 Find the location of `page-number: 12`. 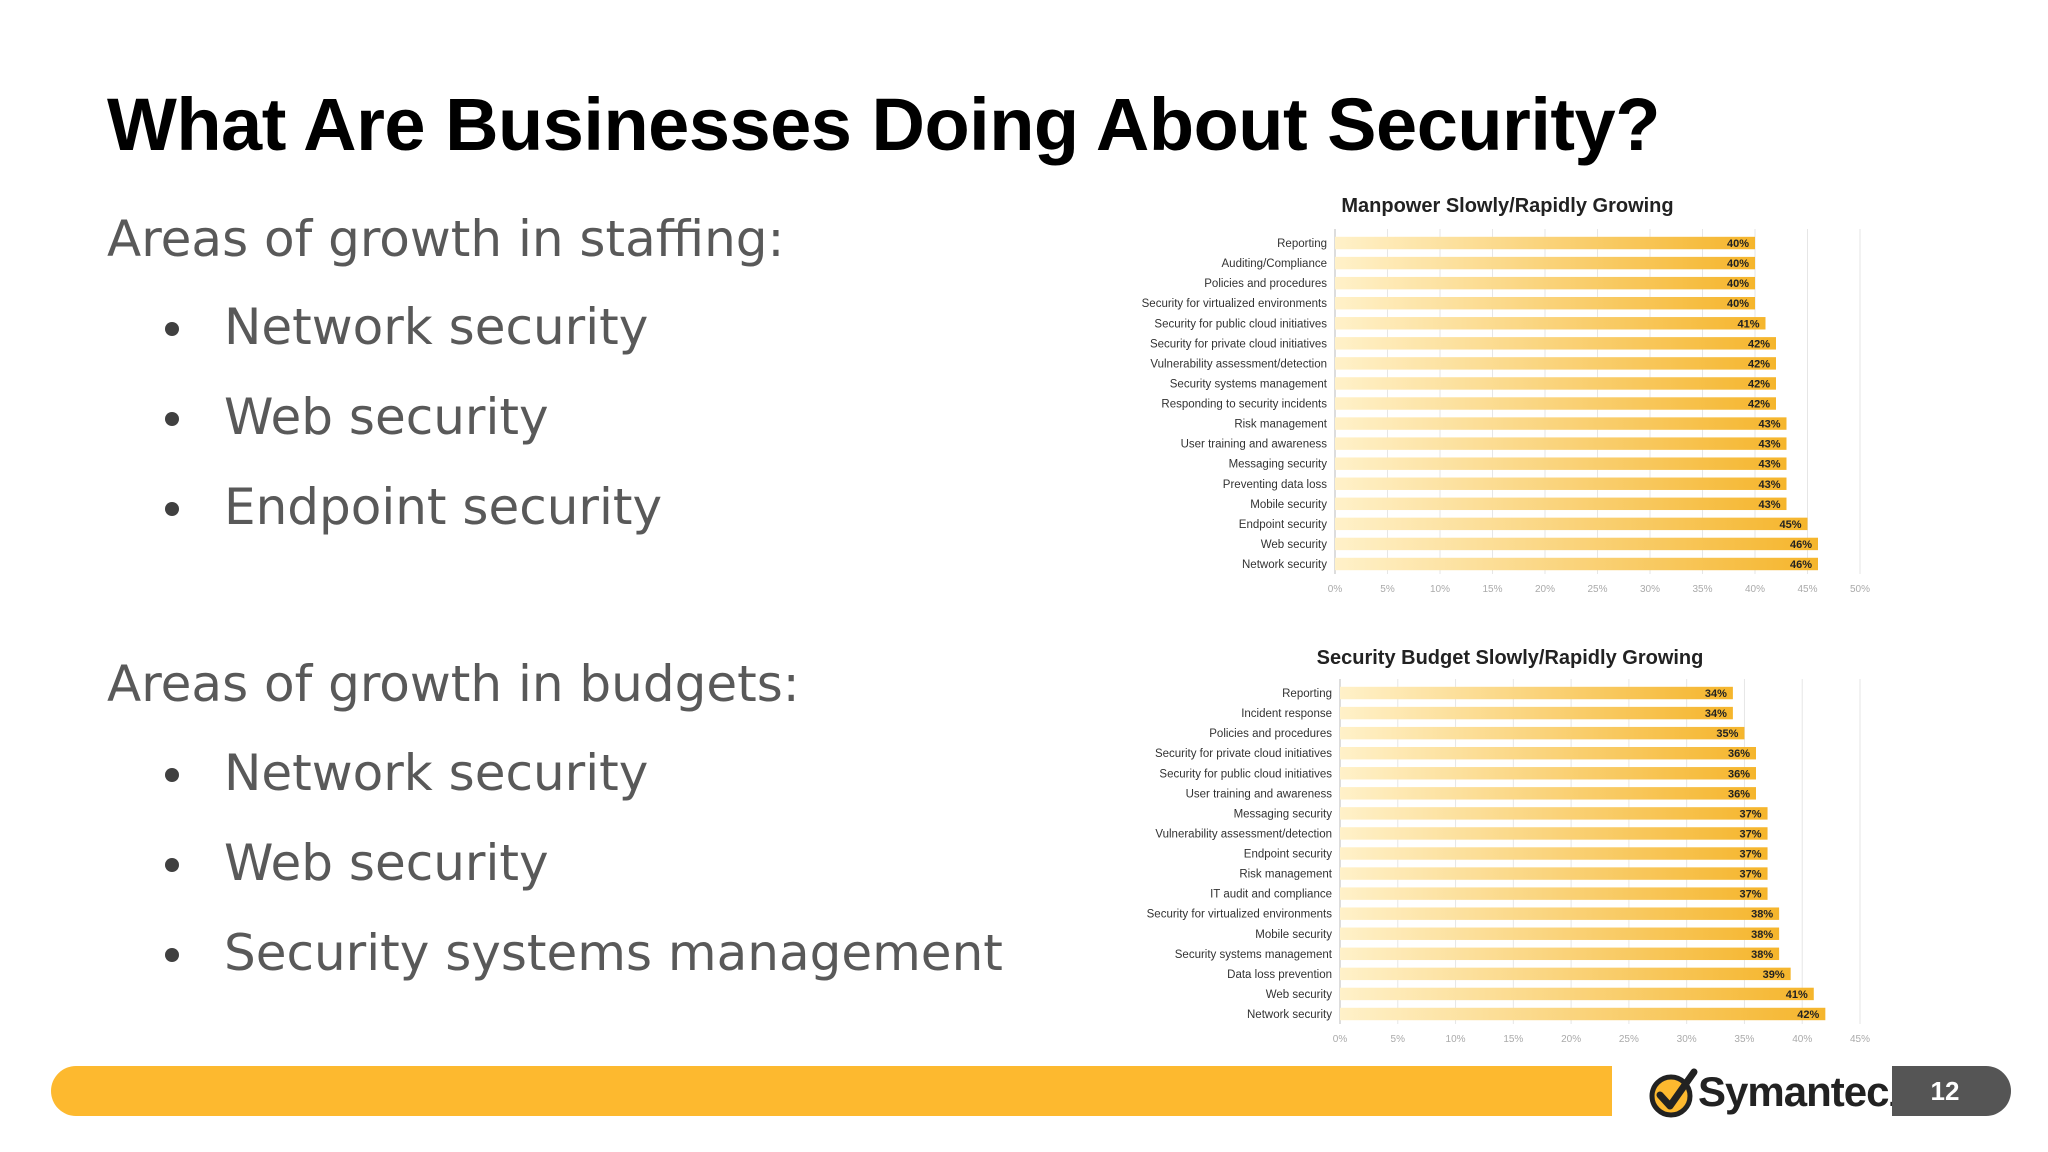

page-number: 12 is located at coordinates (1945, 1091).